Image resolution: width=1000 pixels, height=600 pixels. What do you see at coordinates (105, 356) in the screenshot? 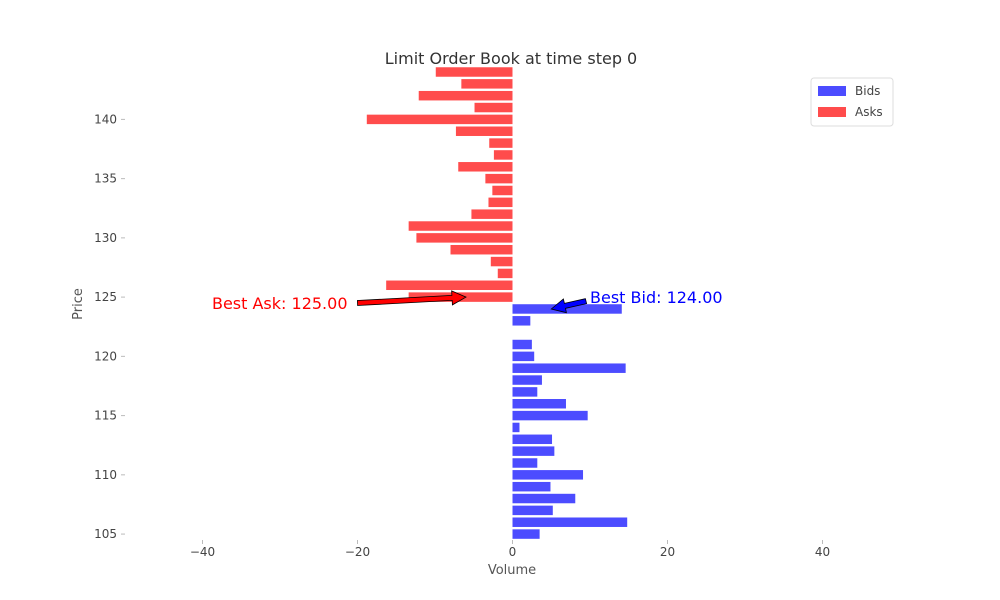
I see `y-tick-label: 120` at bounding box center [105, 356].